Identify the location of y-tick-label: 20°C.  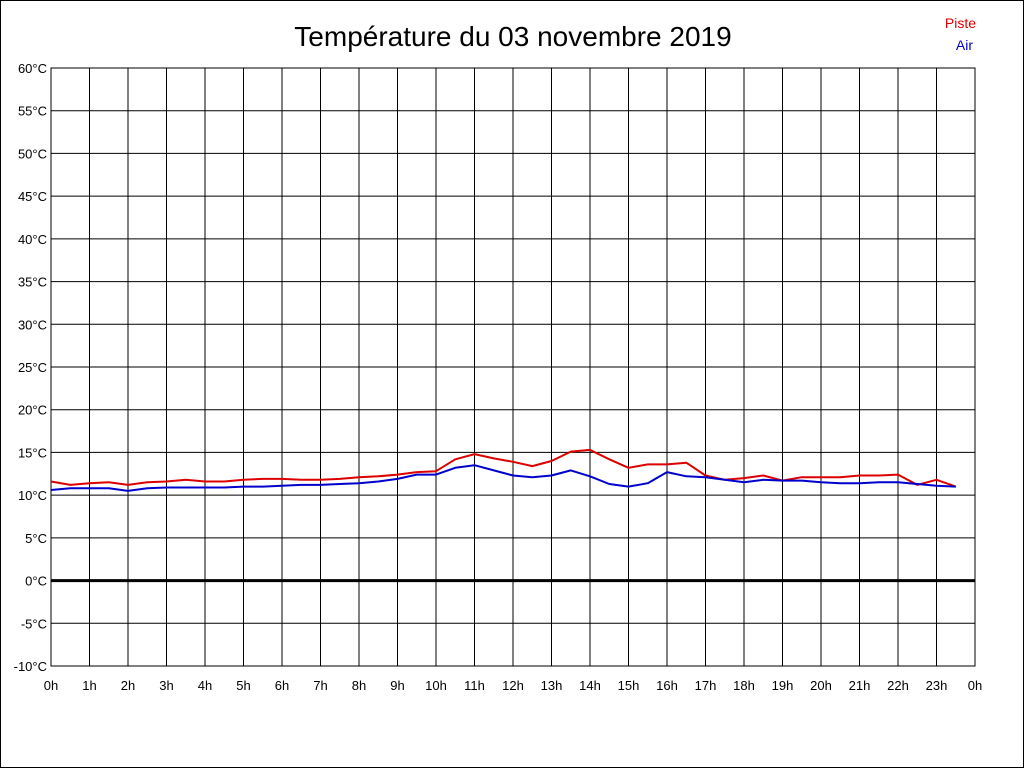
(32, 410).